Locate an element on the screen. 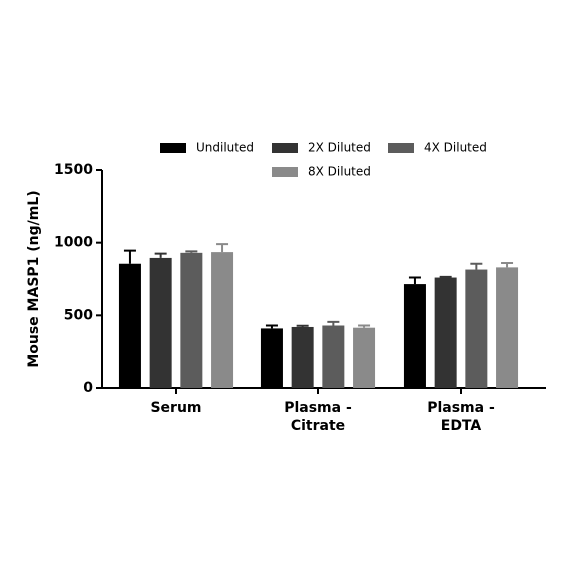  legend-label: 8X Diluted is located at coordinates (339, 172).